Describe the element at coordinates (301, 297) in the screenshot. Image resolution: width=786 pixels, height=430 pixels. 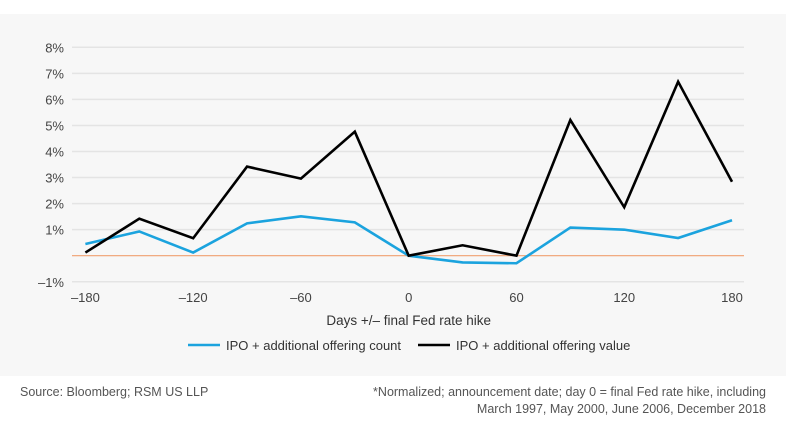
I see `x-tick-label: –60` at that location.